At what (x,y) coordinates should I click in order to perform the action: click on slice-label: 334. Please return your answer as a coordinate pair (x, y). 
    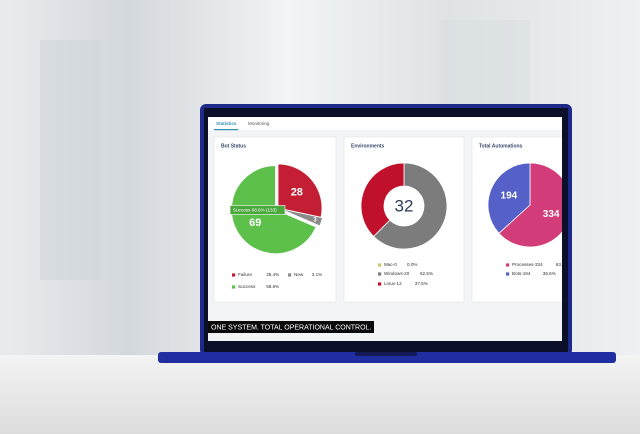
    Looking at the image, I should click on (551, 214).